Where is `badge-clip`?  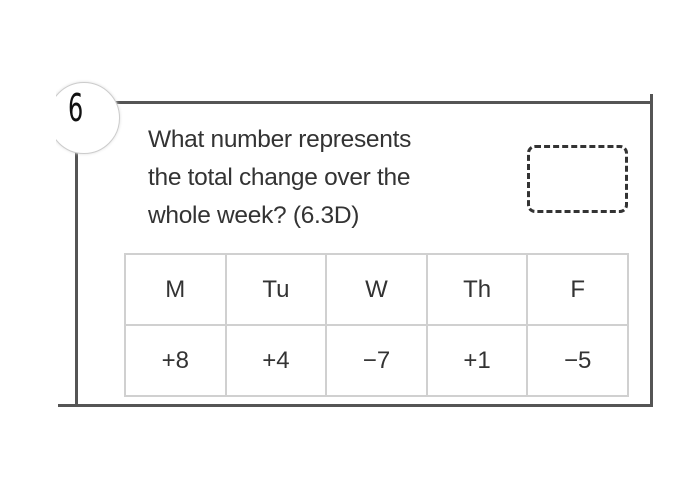
badge-clip is located at coordinates (28, 115).